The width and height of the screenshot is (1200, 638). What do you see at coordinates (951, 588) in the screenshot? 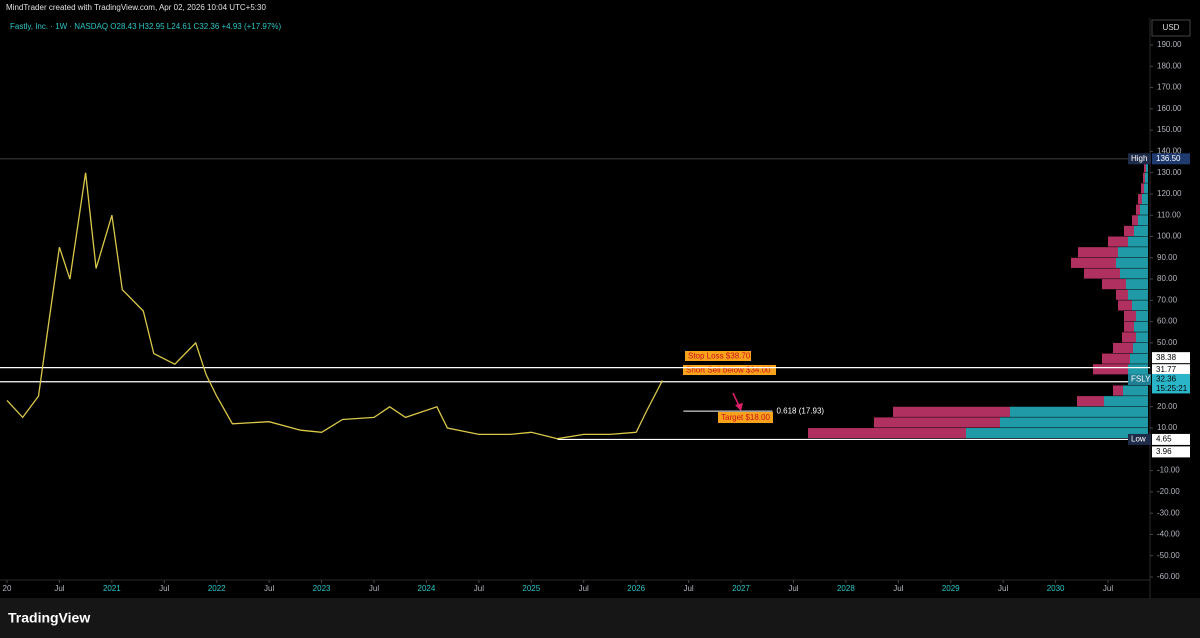
I see `x-tick-label: 2029` at bounding box center [951, 588].